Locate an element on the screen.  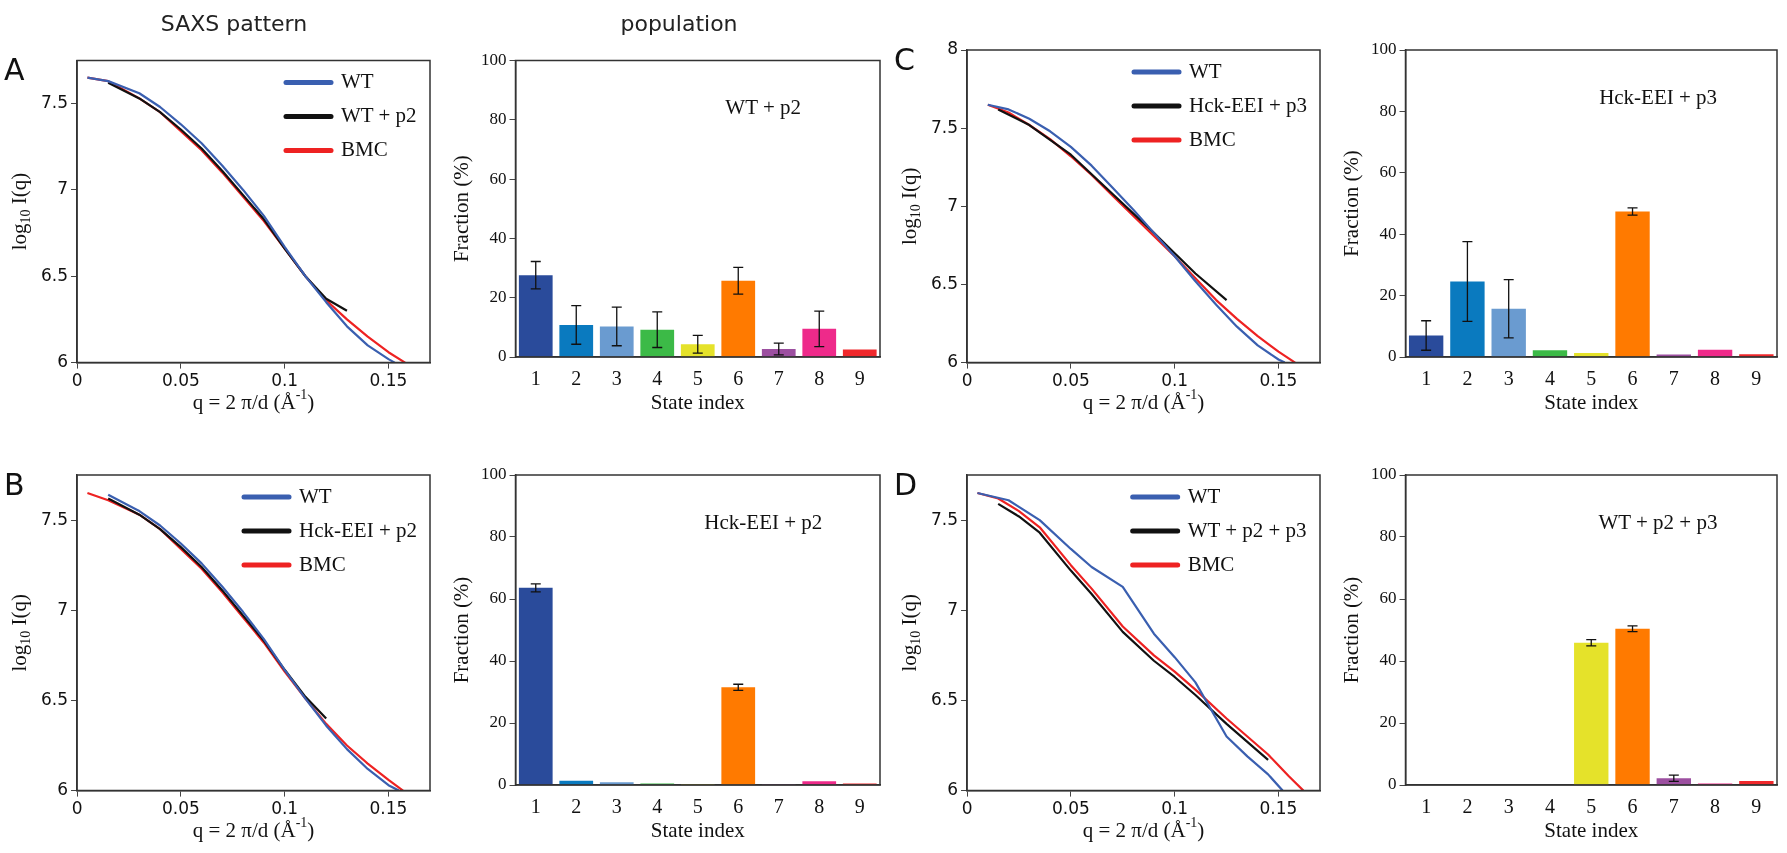
text: B is located at coordinates (14, 484).